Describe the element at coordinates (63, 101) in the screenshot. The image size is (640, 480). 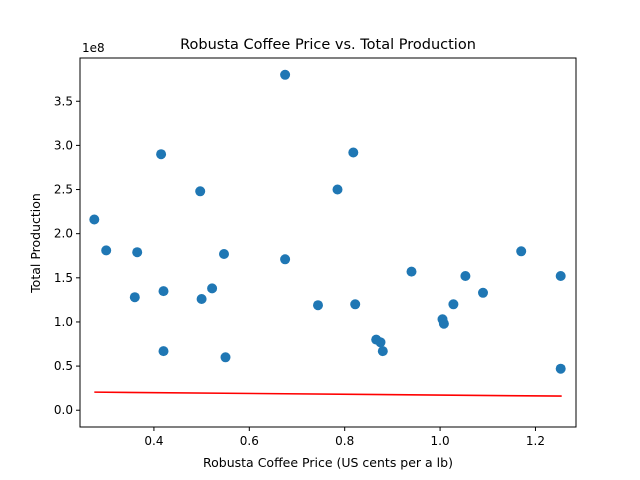
I see `y-tick-label: 3.5` at that location.